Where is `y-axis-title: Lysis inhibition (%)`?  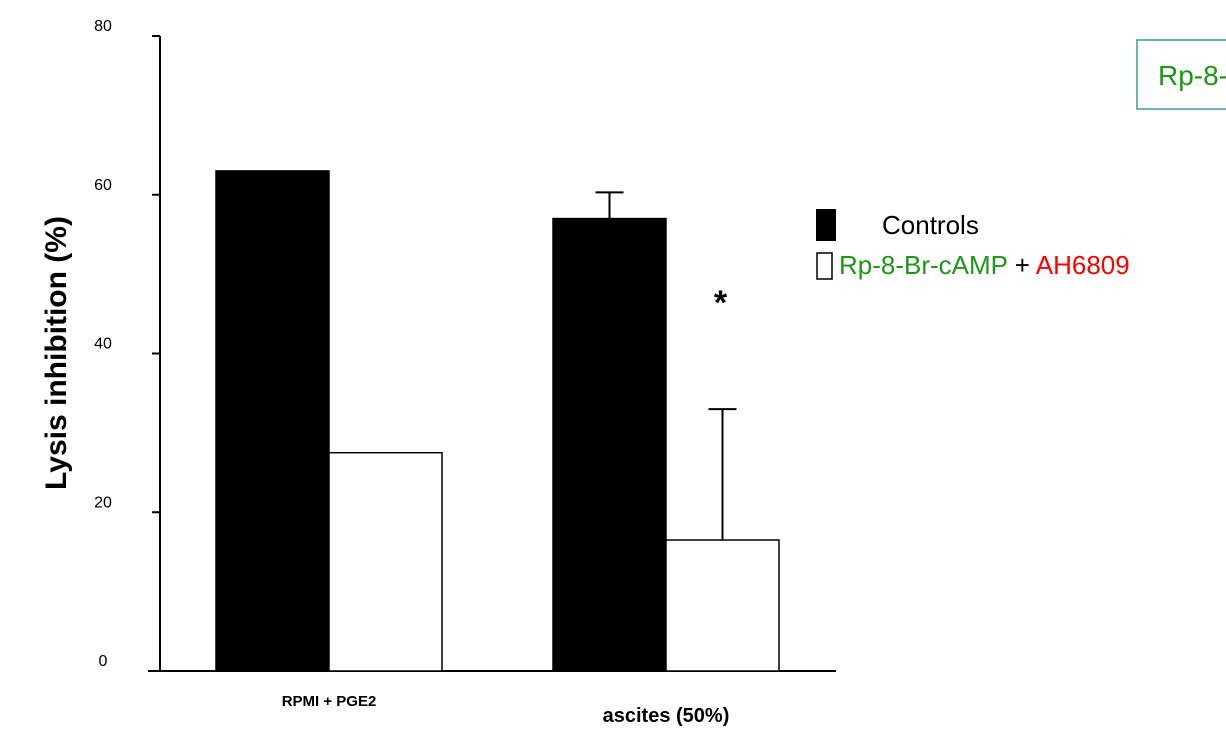 y-axis-title: Lysis inhibition (%) is located at coordinates (56, 353).